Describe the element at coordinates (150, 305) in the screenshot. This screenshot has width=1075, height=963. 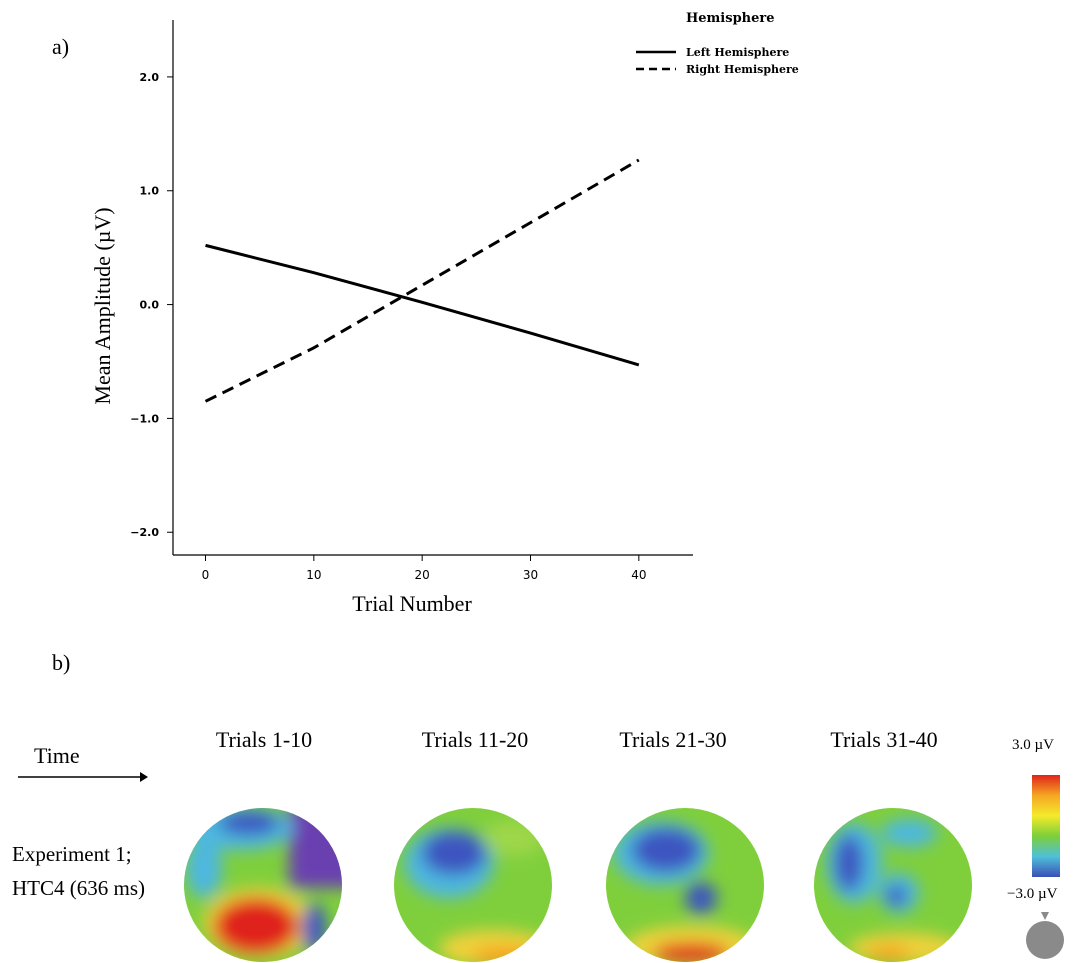
I see `y-tick-label: 0.0` at that location.